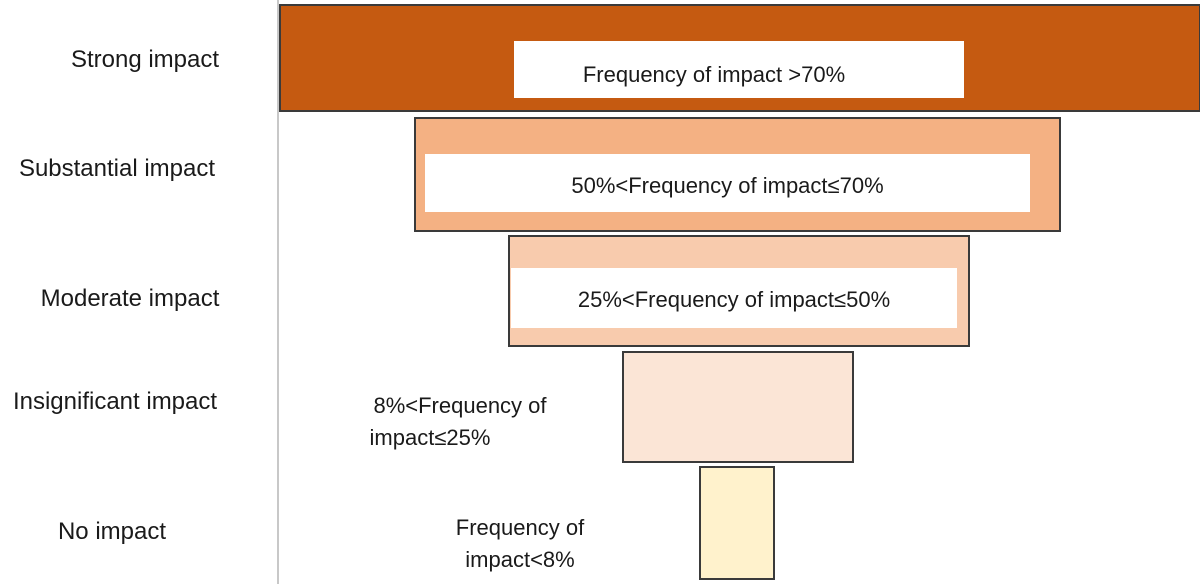 The height and width of the screenshot is (584, 1200). I want to click on range-label-none-line-1: Frequency of, so click(520, 527).